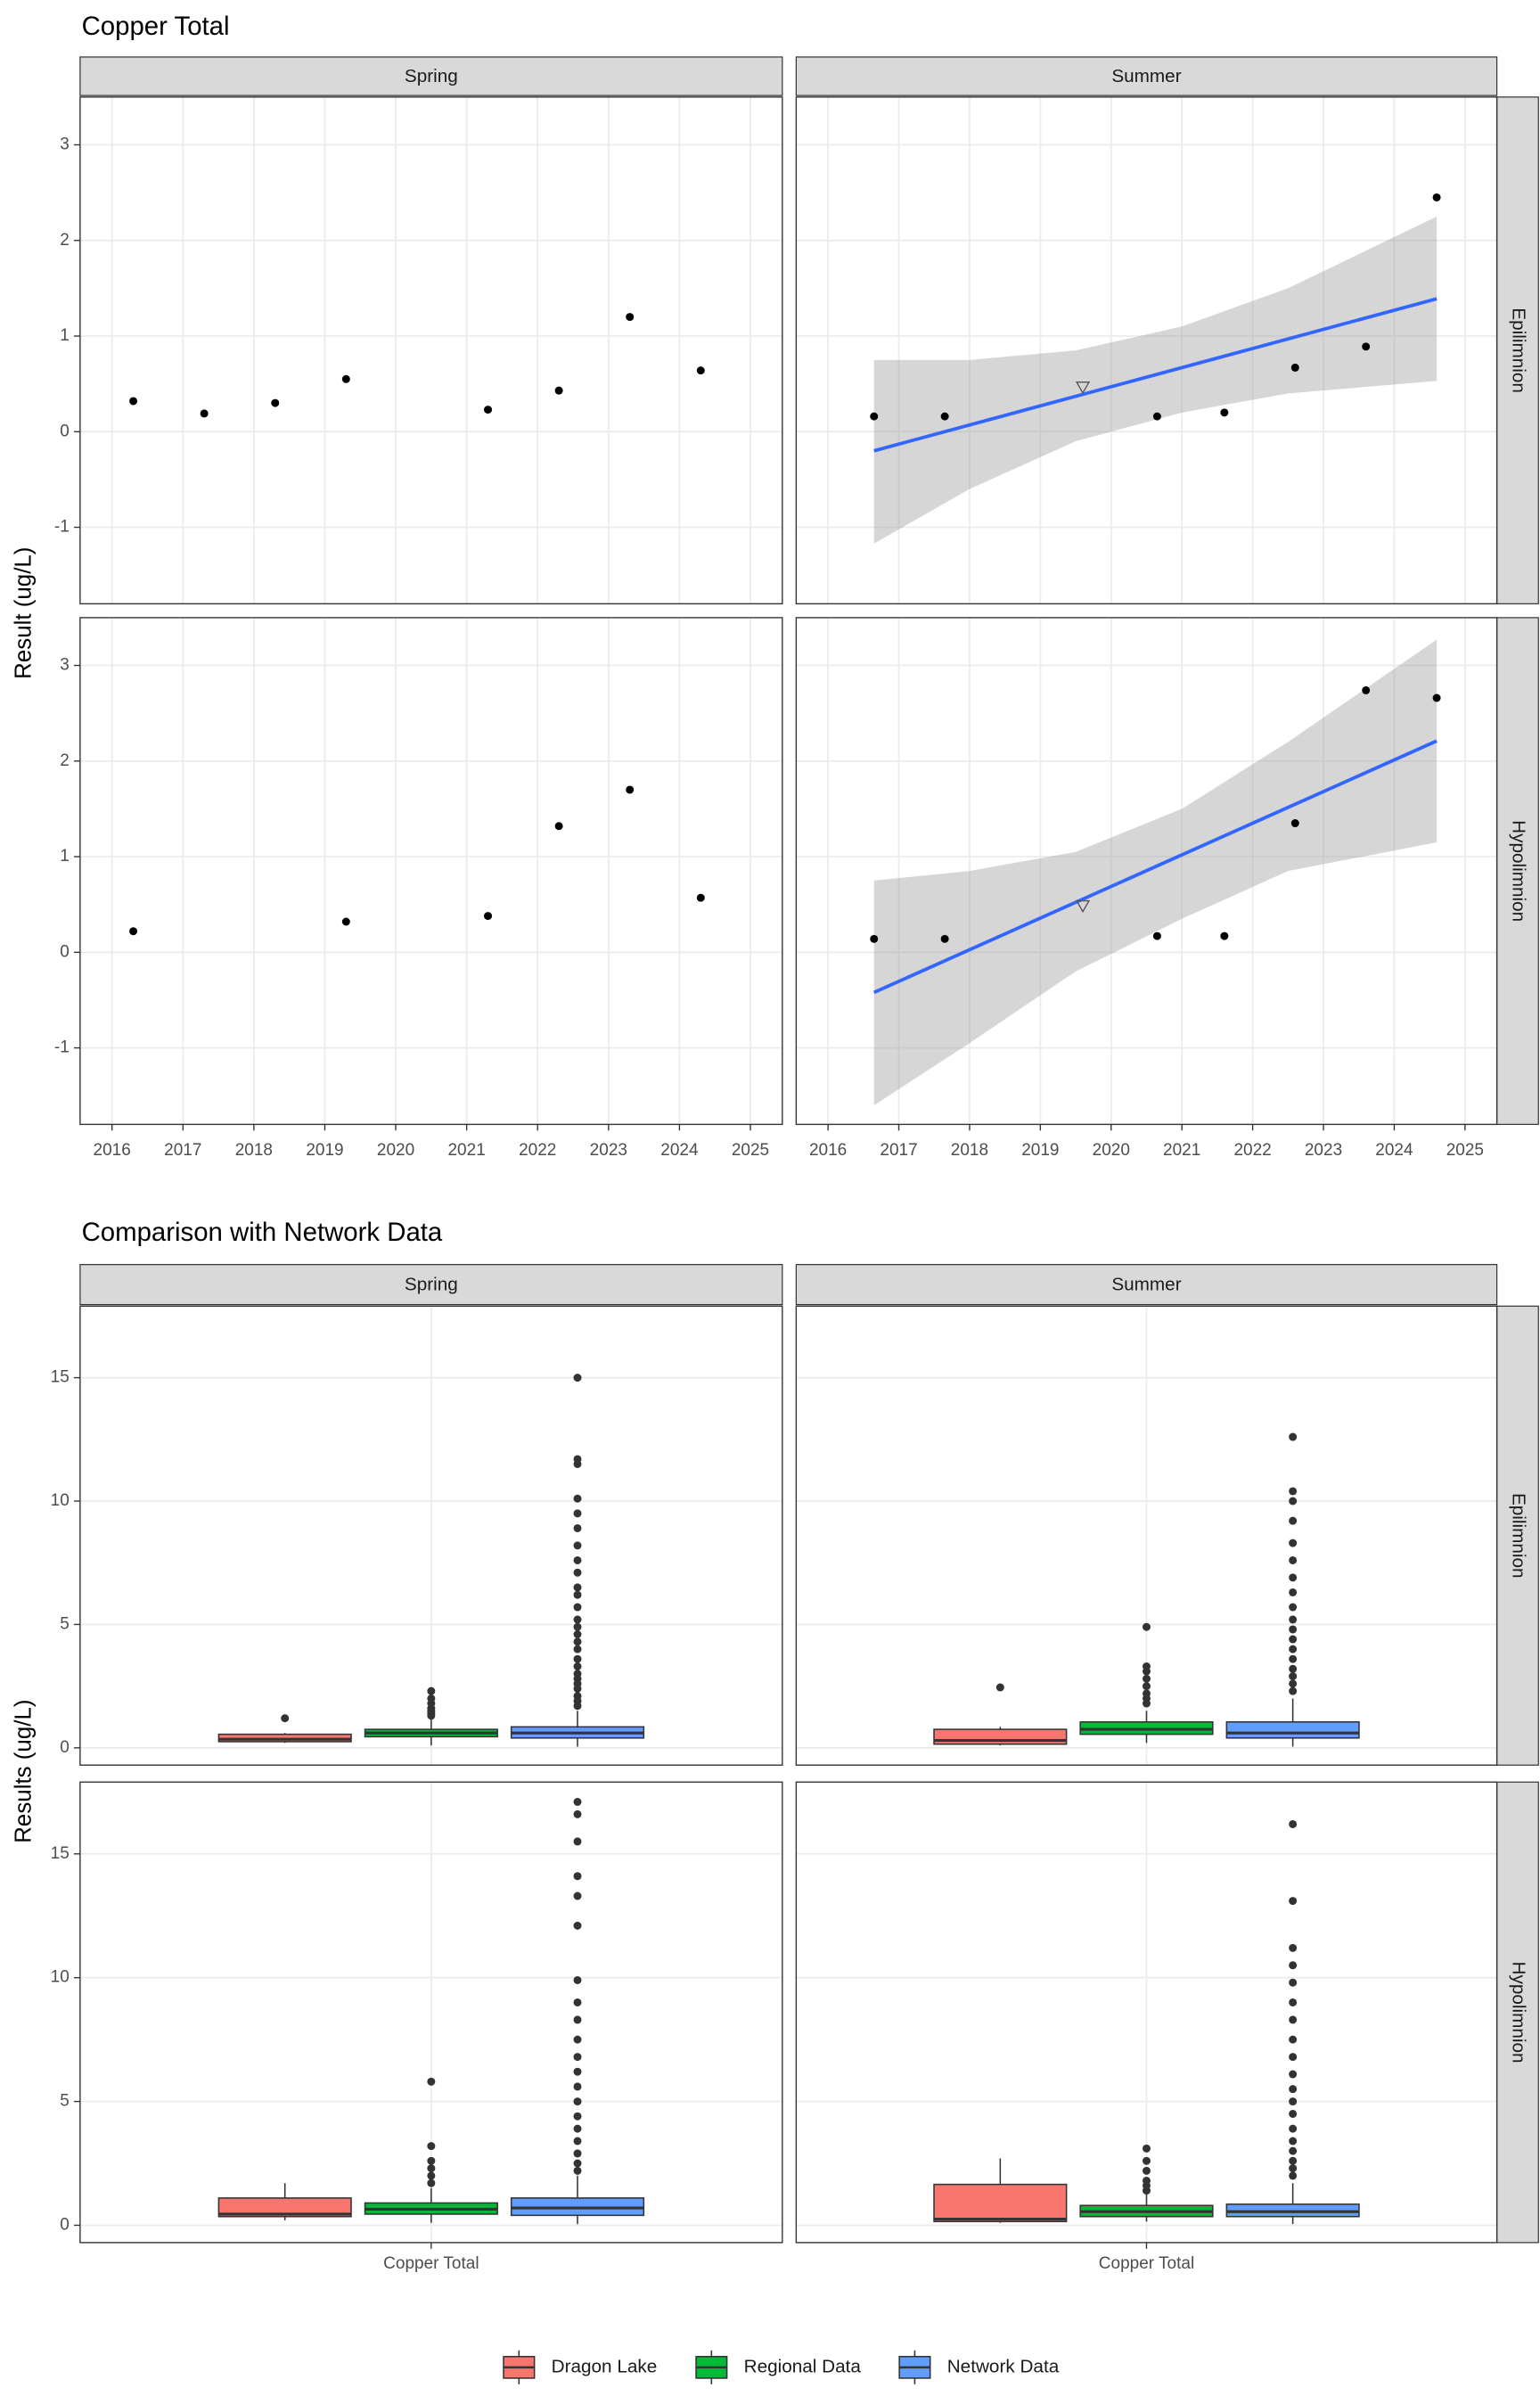 The width and height of the screenshot is (1540, 2396). Describe the element at coordinates (1181, 1151) in the screenshot. I see `x-tick-label: 2021` at that location.